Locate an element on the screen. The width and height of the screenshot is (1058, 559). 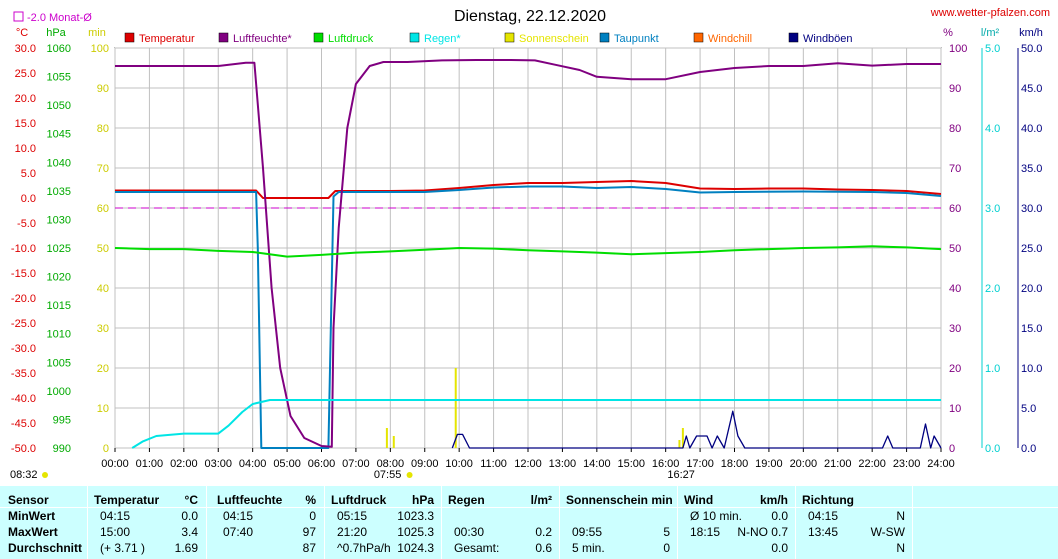
column-header: Temperatur is located at coordinates (127, 500).